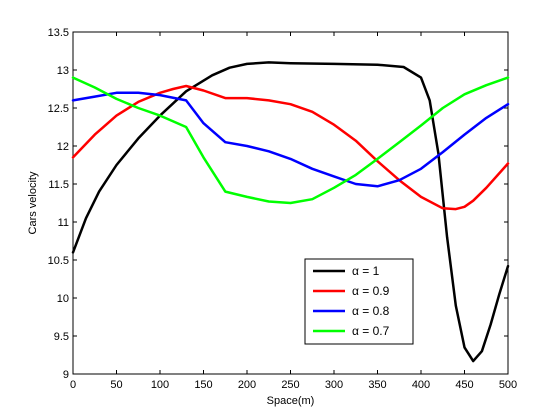 Image resolution: width=560 pixels, height=420 pixels. I want to click on x-tick-label: 450, so click(464, 385).